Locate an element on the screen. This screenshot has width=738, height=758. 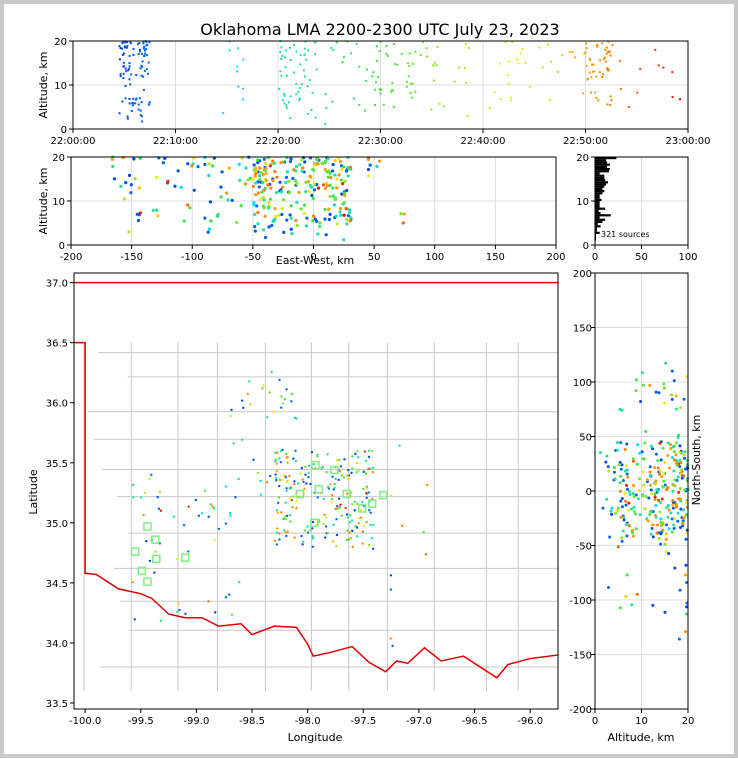
ew-height-x-tick-label: 50 is located at coordinates (374, 257).